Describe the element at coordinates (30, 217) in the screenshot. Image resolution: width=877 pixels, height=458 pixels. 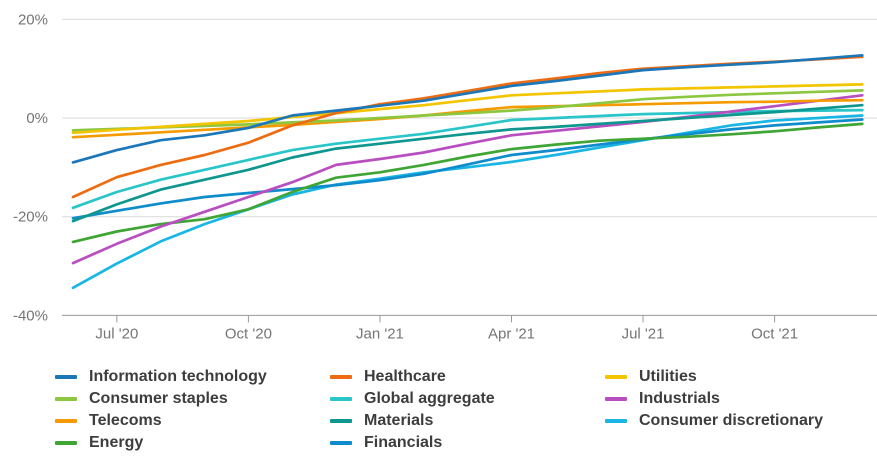
I see `y-tick-label: -20%` at that location.